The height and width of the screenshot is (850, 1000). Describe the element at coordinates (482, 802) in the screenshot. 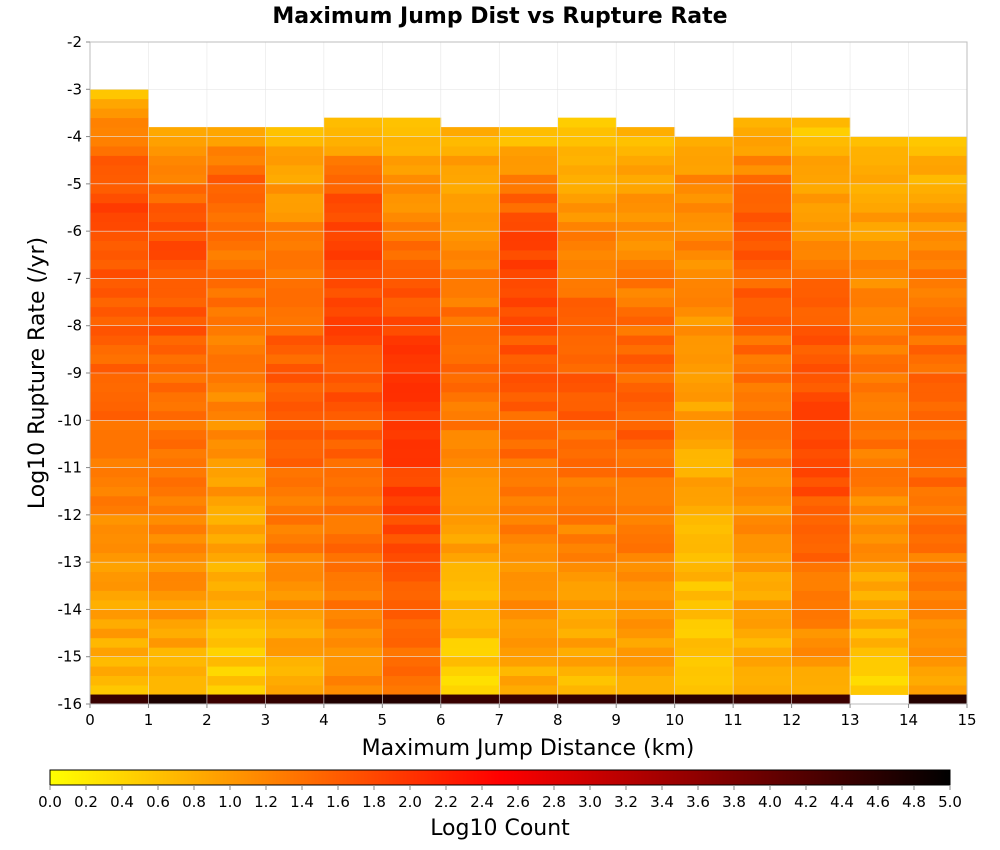

I see `colorbar-tick-label: 2.4` at that location.